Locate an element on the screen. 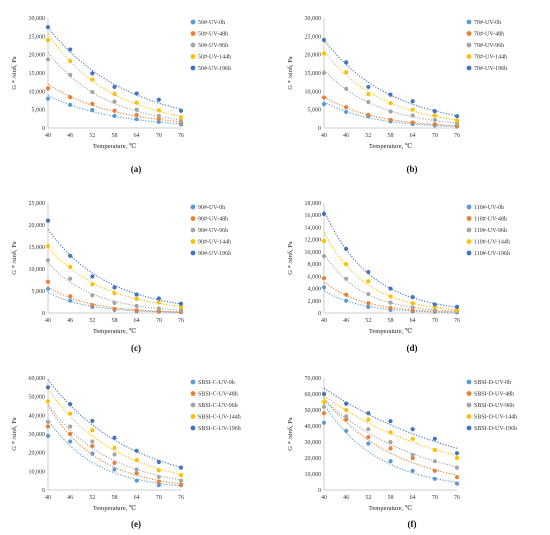 Image resolution: width=550 pixels, height=535 pixels. legend-label: SBSI-C-UV-196h is located at coordinates (219, 429).